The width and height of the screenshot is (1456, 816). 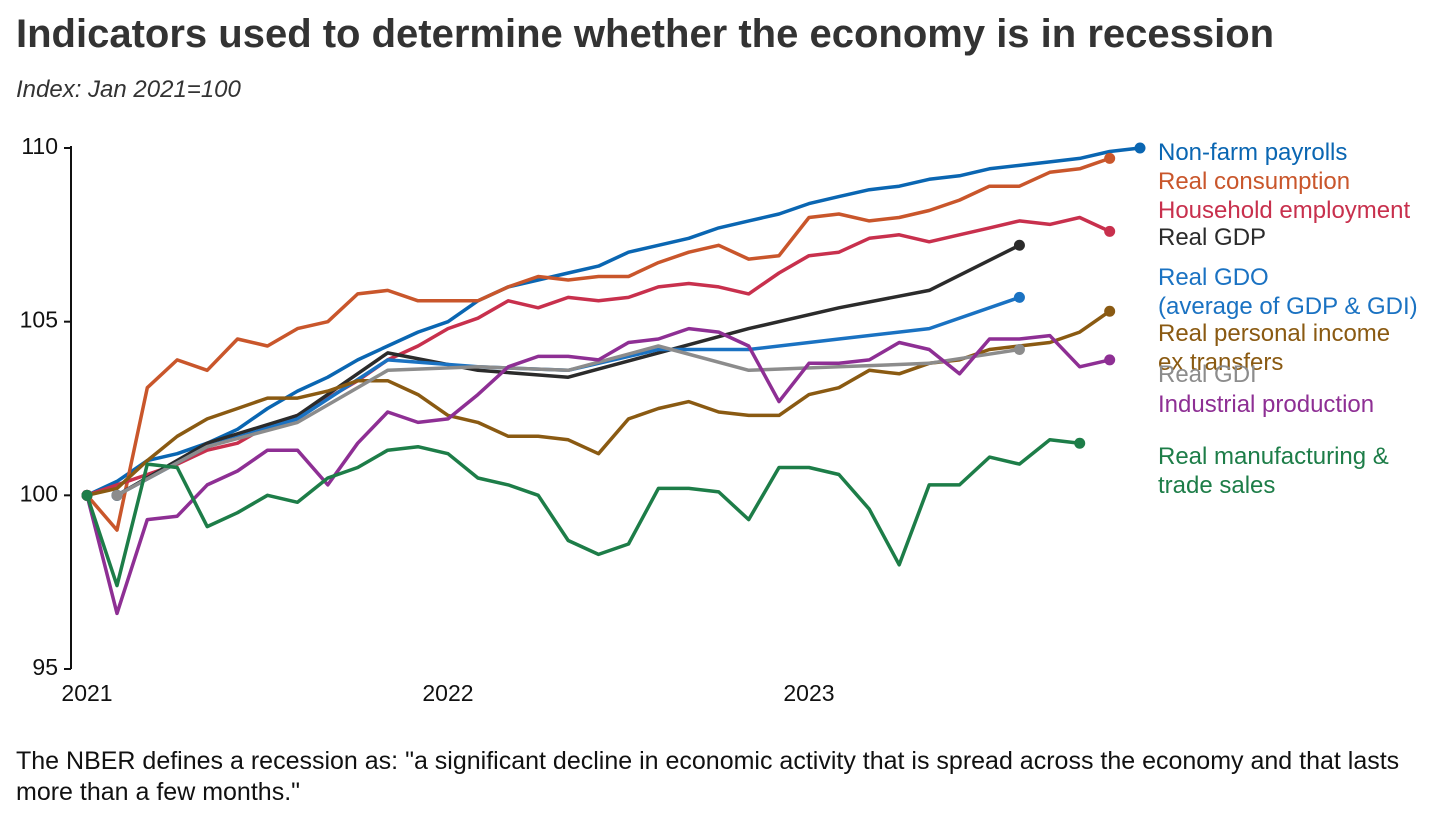 What do you see at coordinates (1254, 181) in the screenshot?
I see `legend-label: Real consumption` at bounding box center [1254, 181].